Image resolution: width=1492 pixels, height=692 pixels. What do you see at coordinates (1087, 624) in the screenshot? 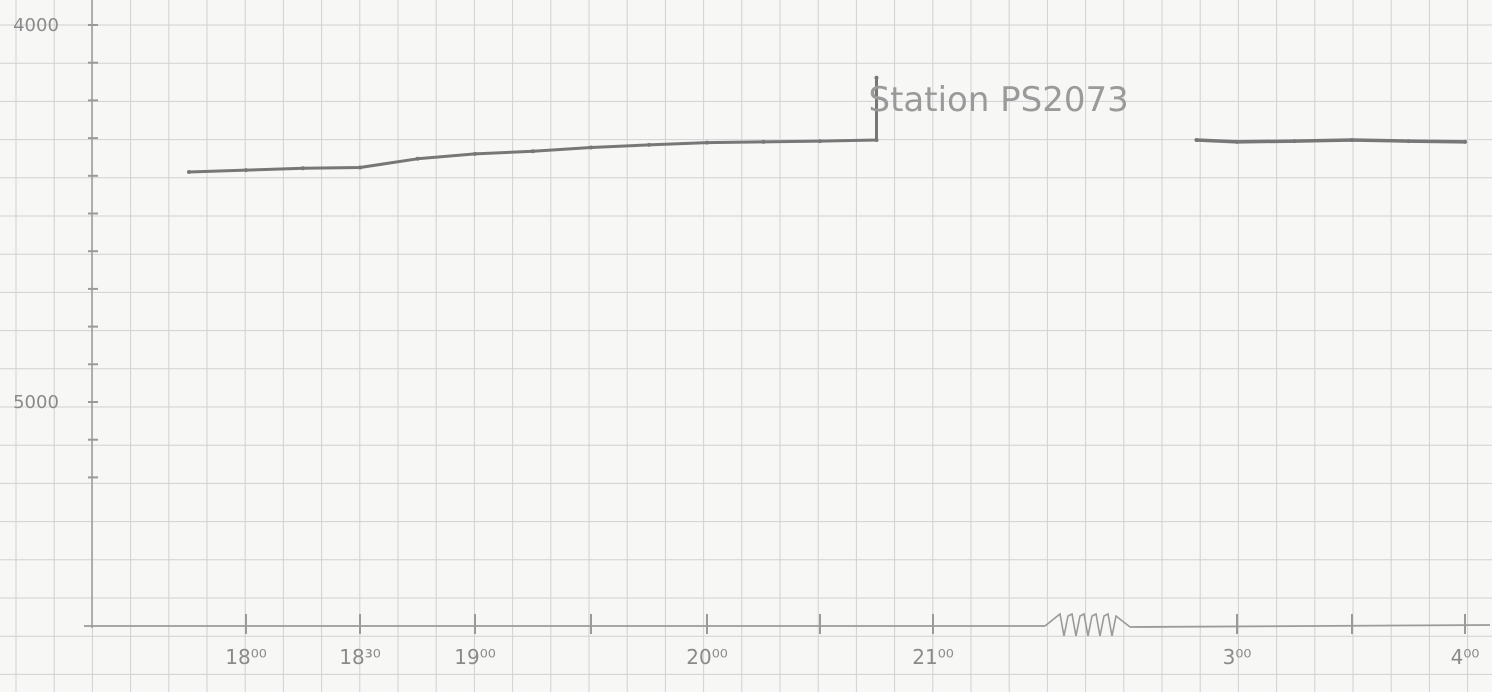
I see `axis-break-mark` at bounding box center [1087, 624].